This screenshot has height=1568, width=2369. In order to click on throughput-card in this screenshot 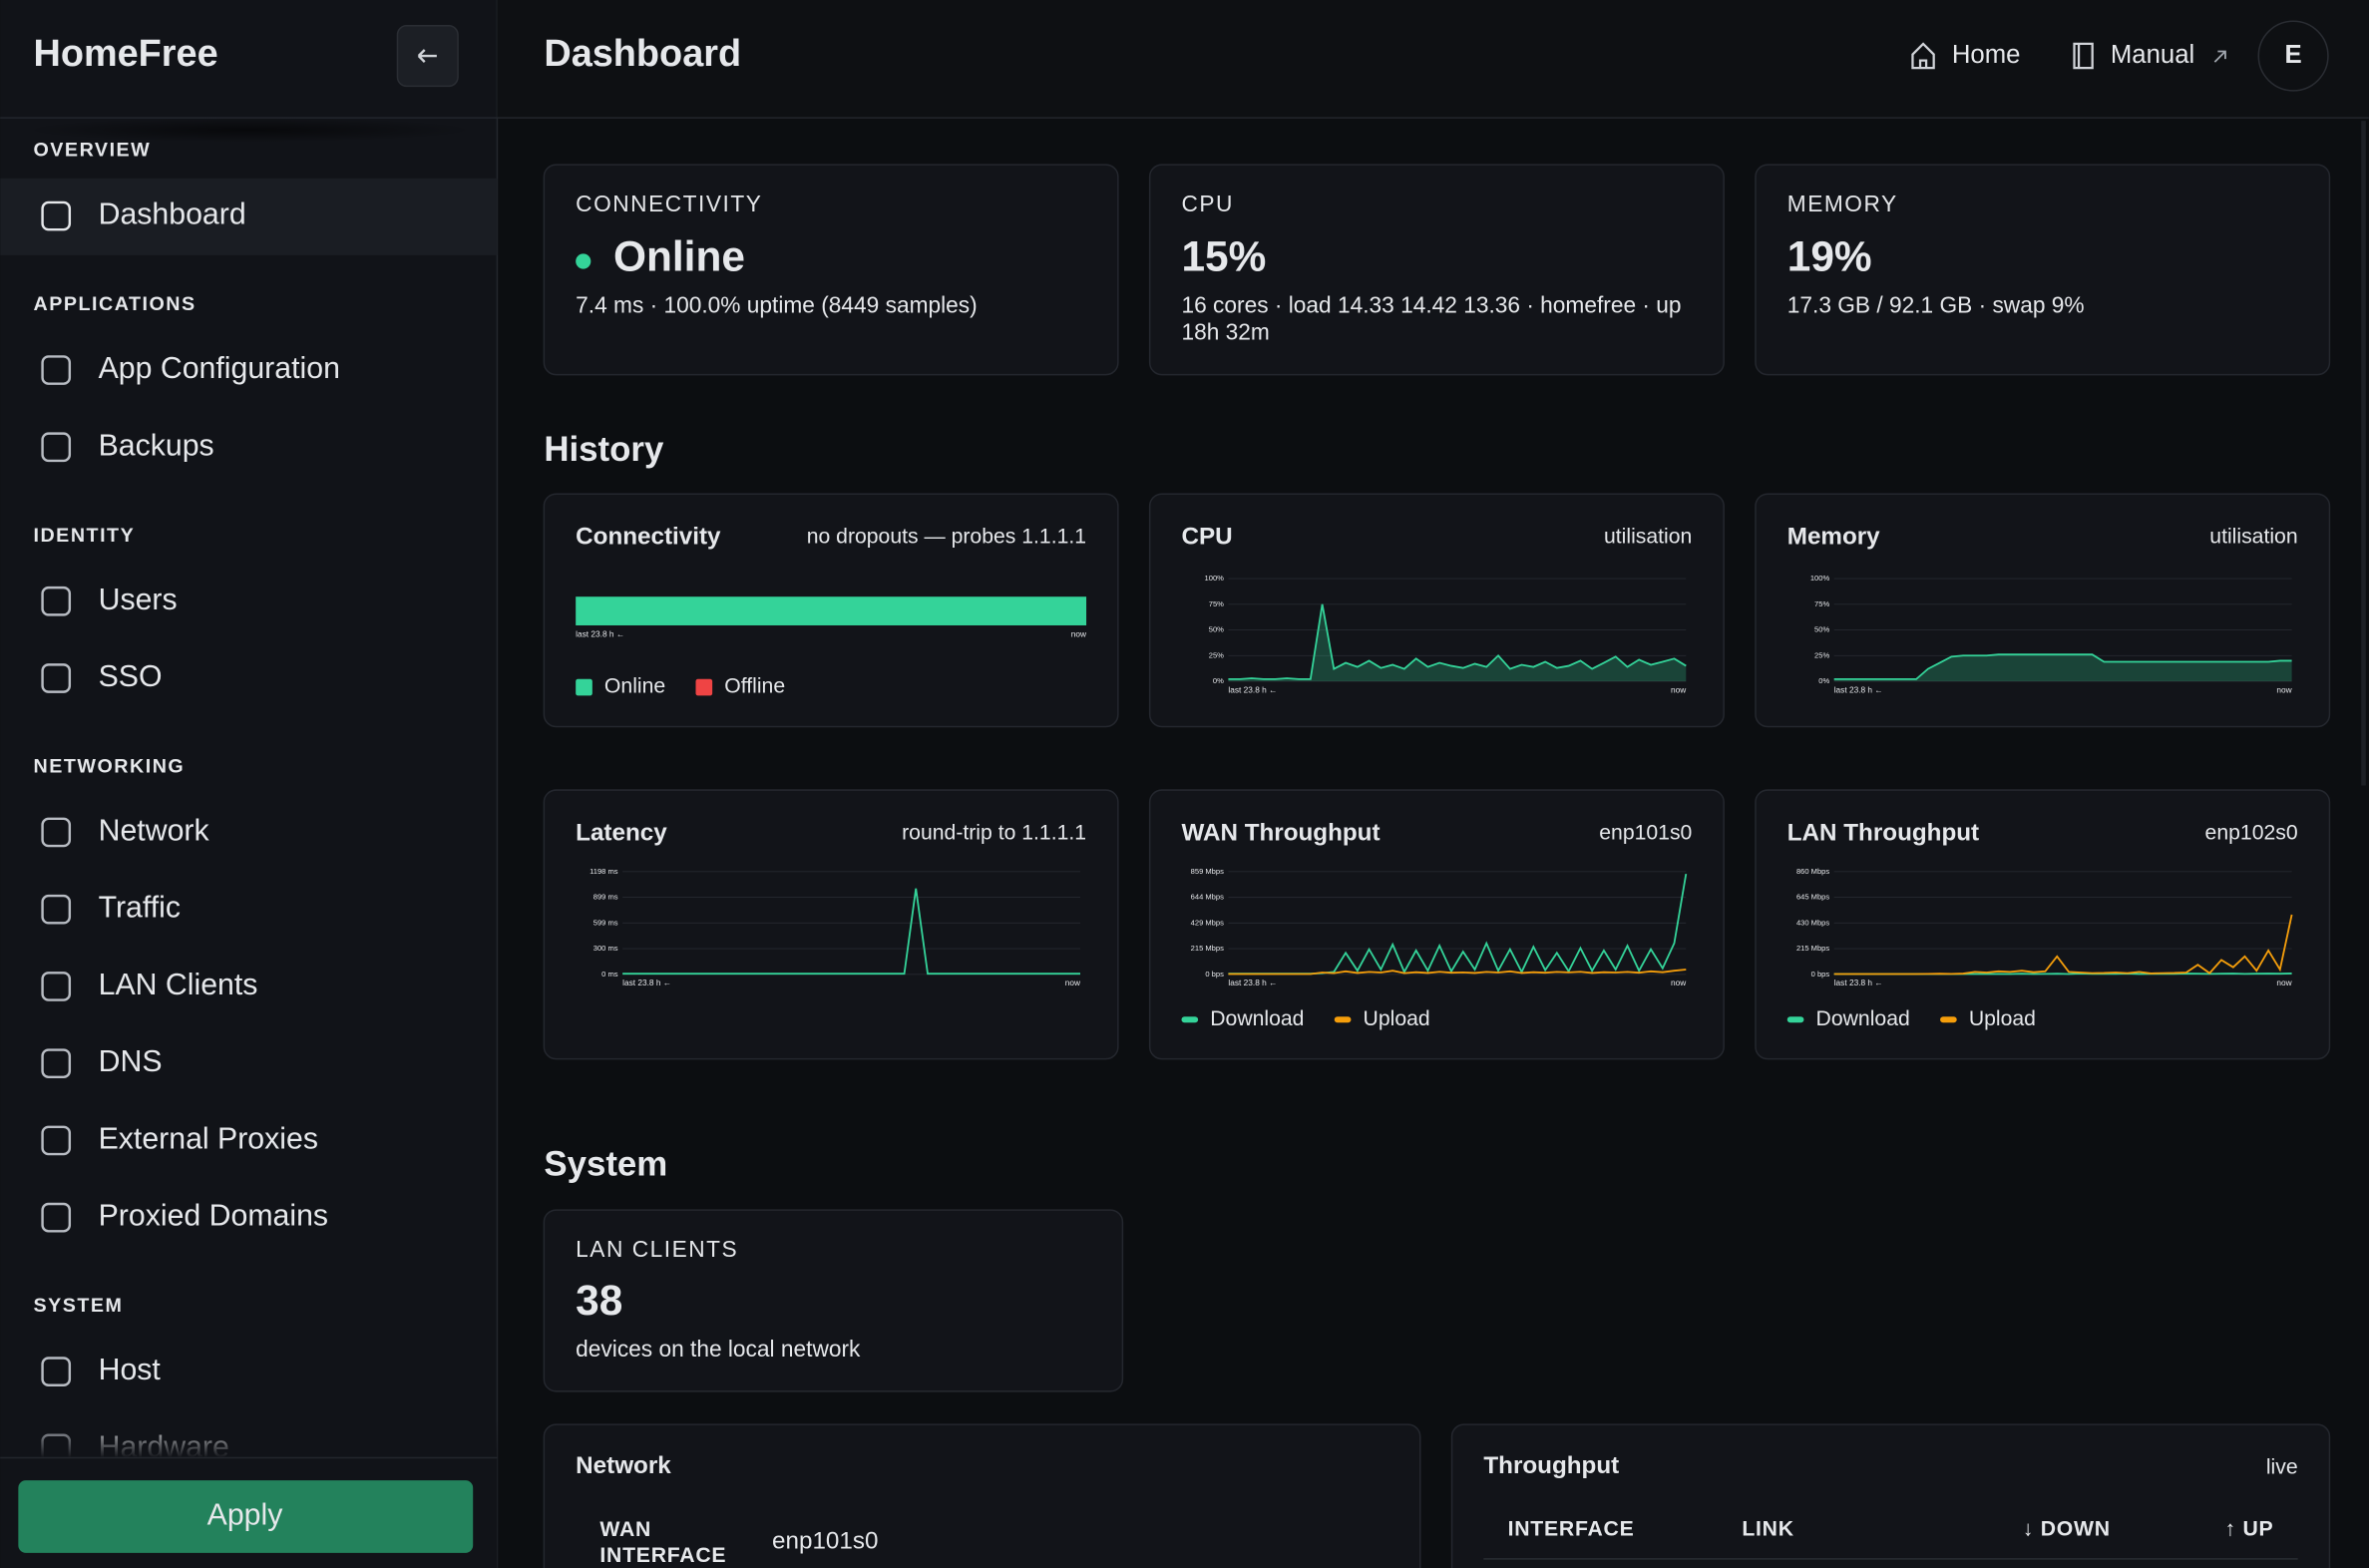, I will do `click(1890, 1495)`.